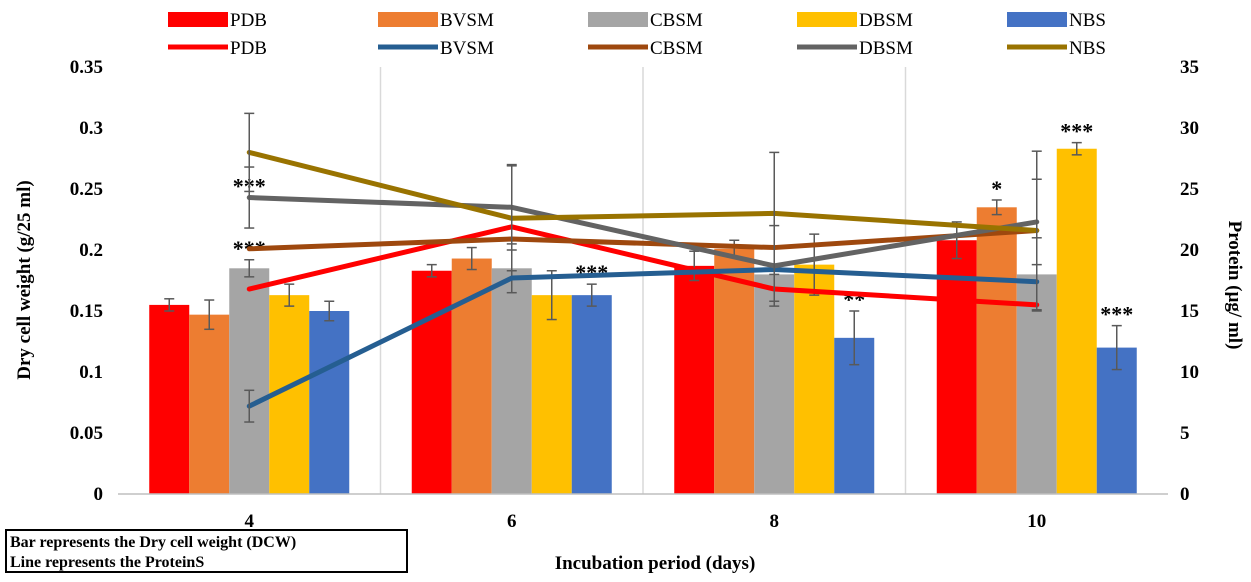  Describe the element at coordinates (996, 188) in the screenshot. I see `significance-label: *` at that location.